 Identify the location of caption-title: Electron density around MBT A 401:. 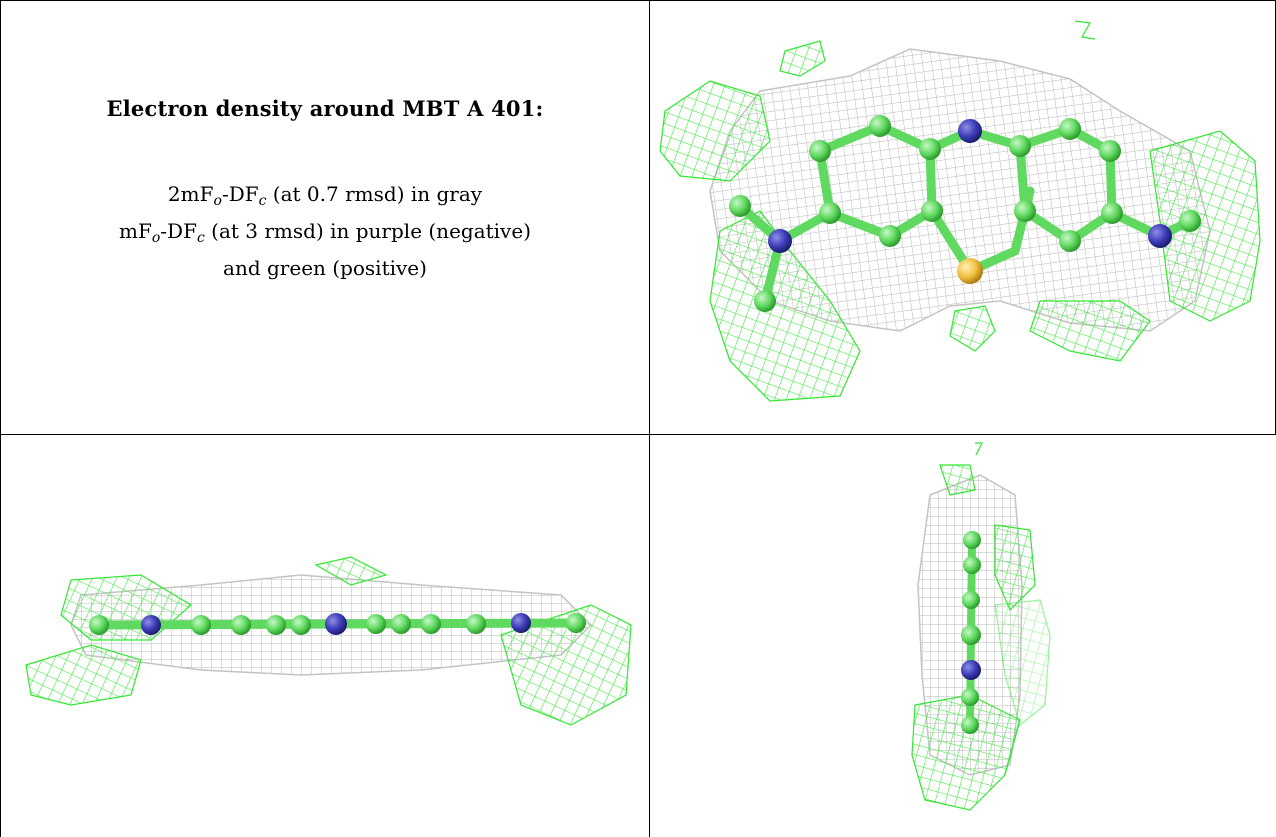
(325, 108).